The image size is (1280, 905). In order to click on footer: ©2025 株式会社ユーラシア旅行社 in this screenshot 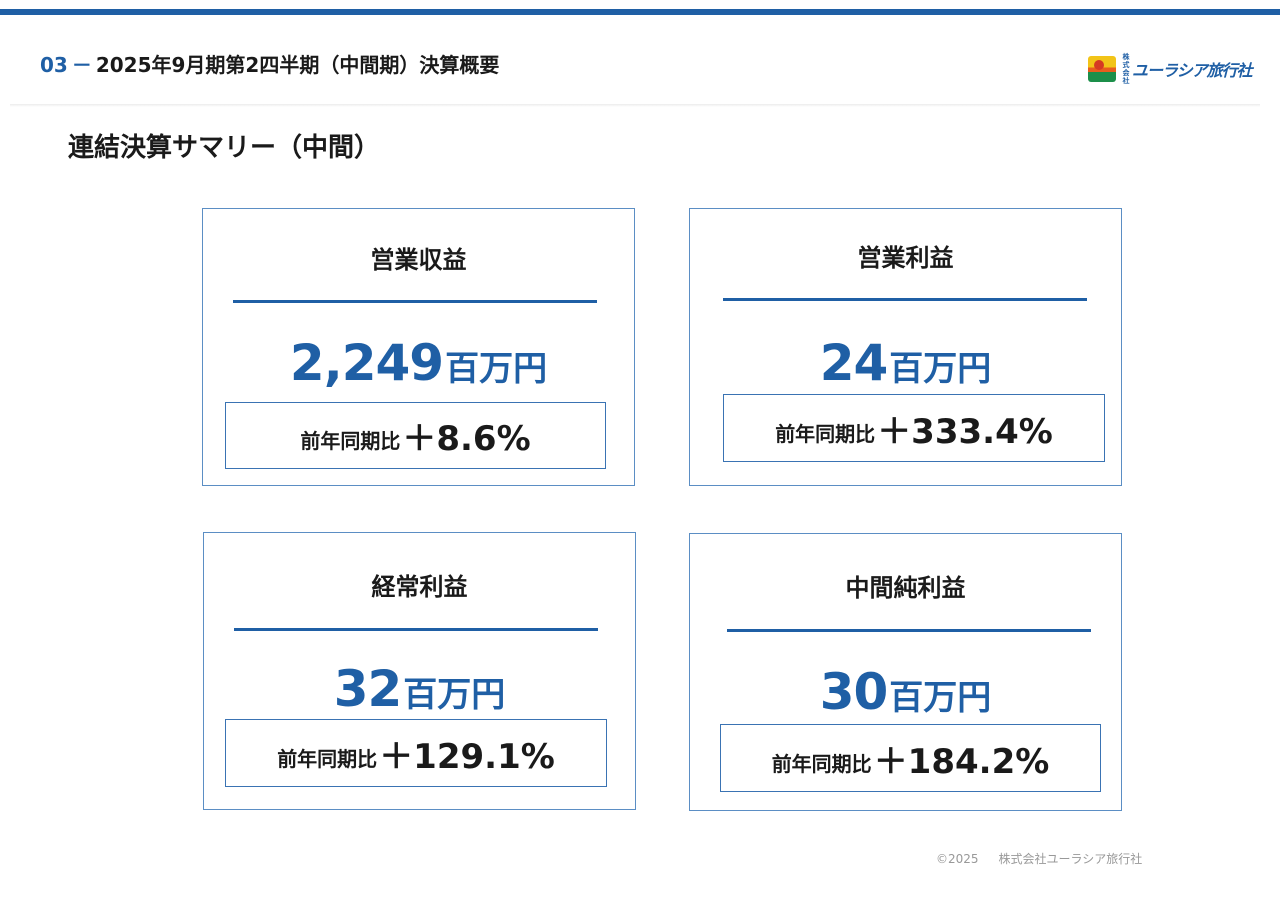, I will do `click(1039, 858)`.